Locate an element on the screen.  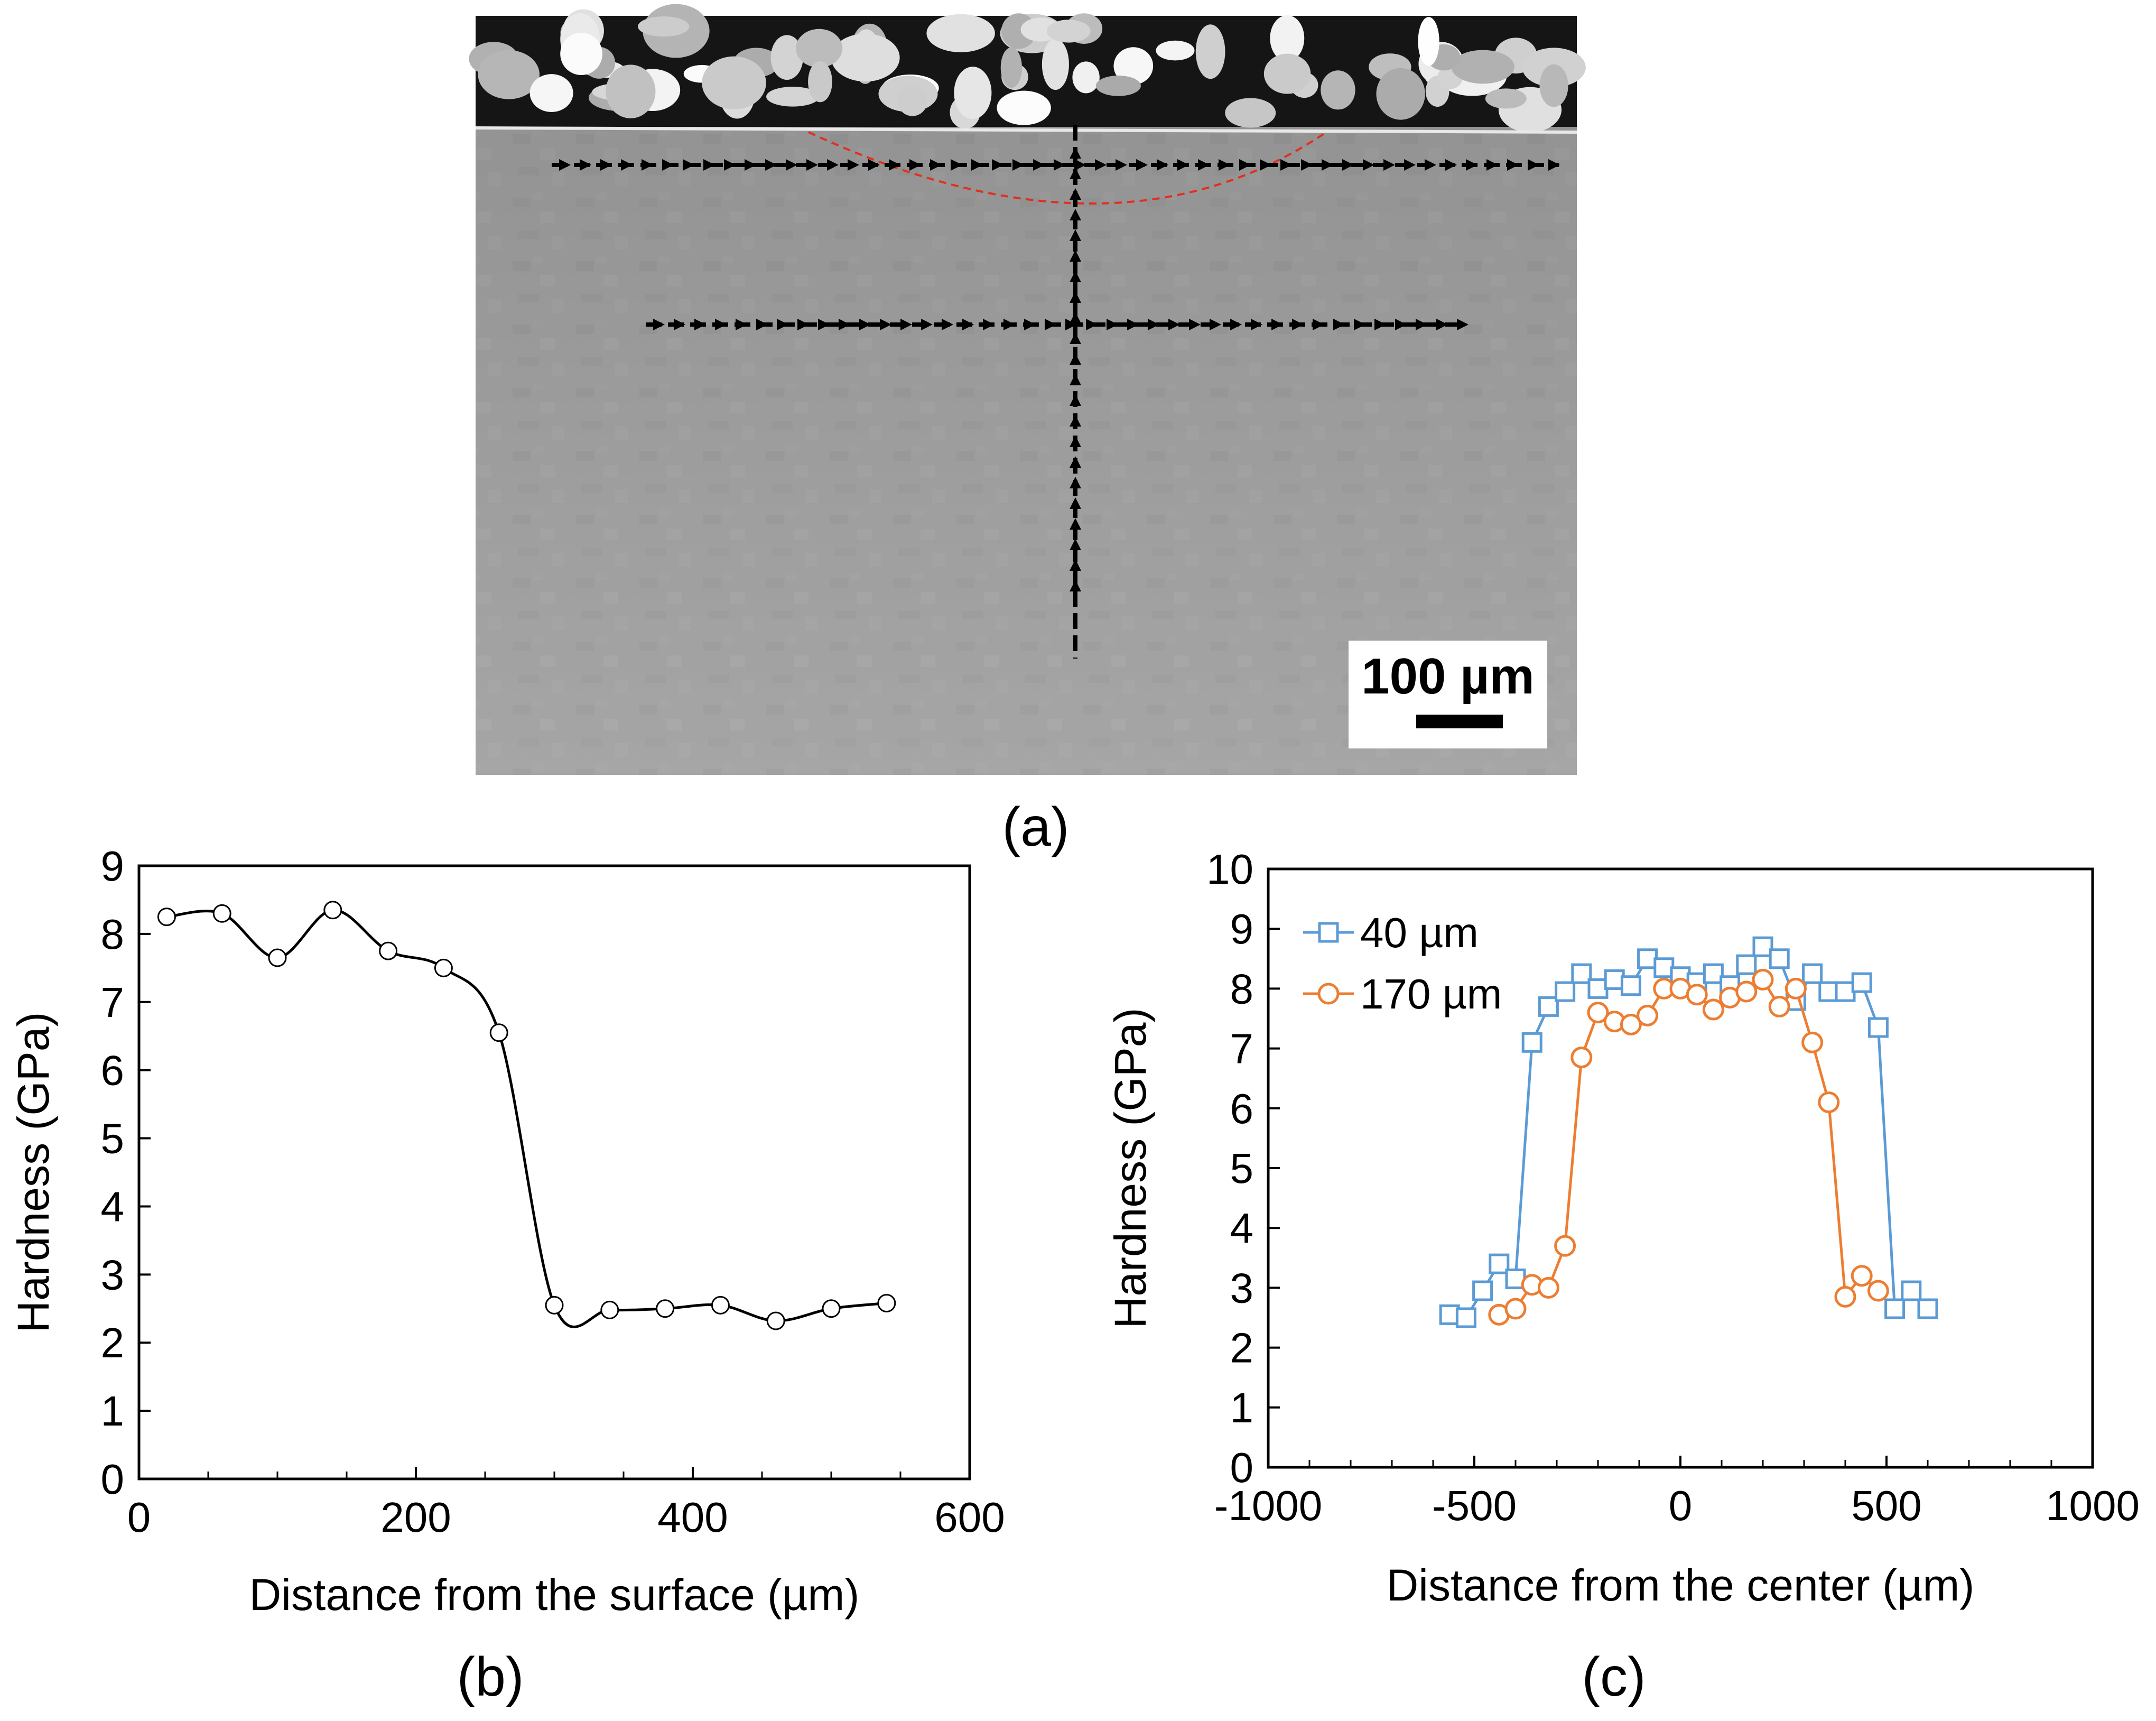
chart-b-y-axis-label: Hardness (GPa) is located at coordinates (33, 1172).